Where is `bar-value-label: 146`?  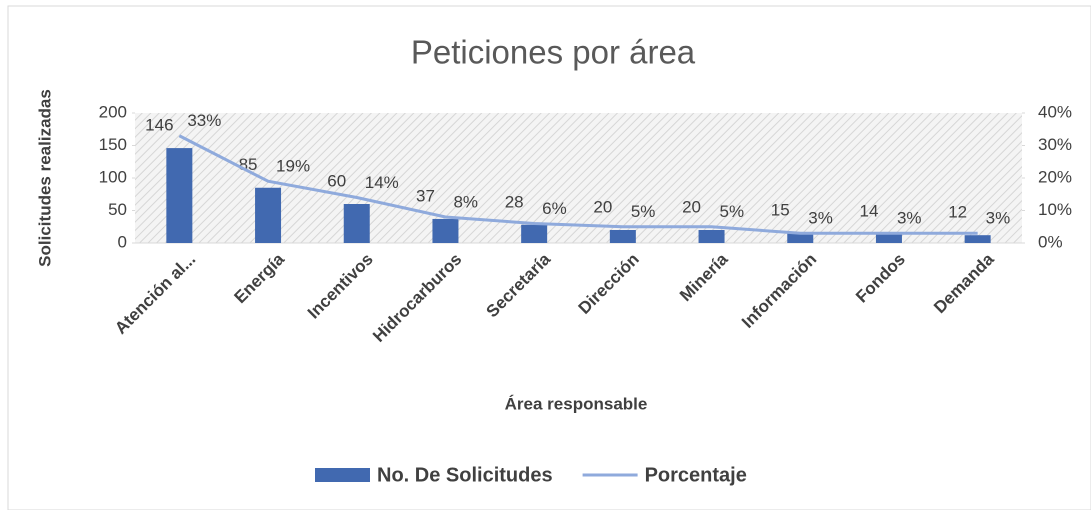 bar-value-label: 146 is located at coordinates (159, 125).